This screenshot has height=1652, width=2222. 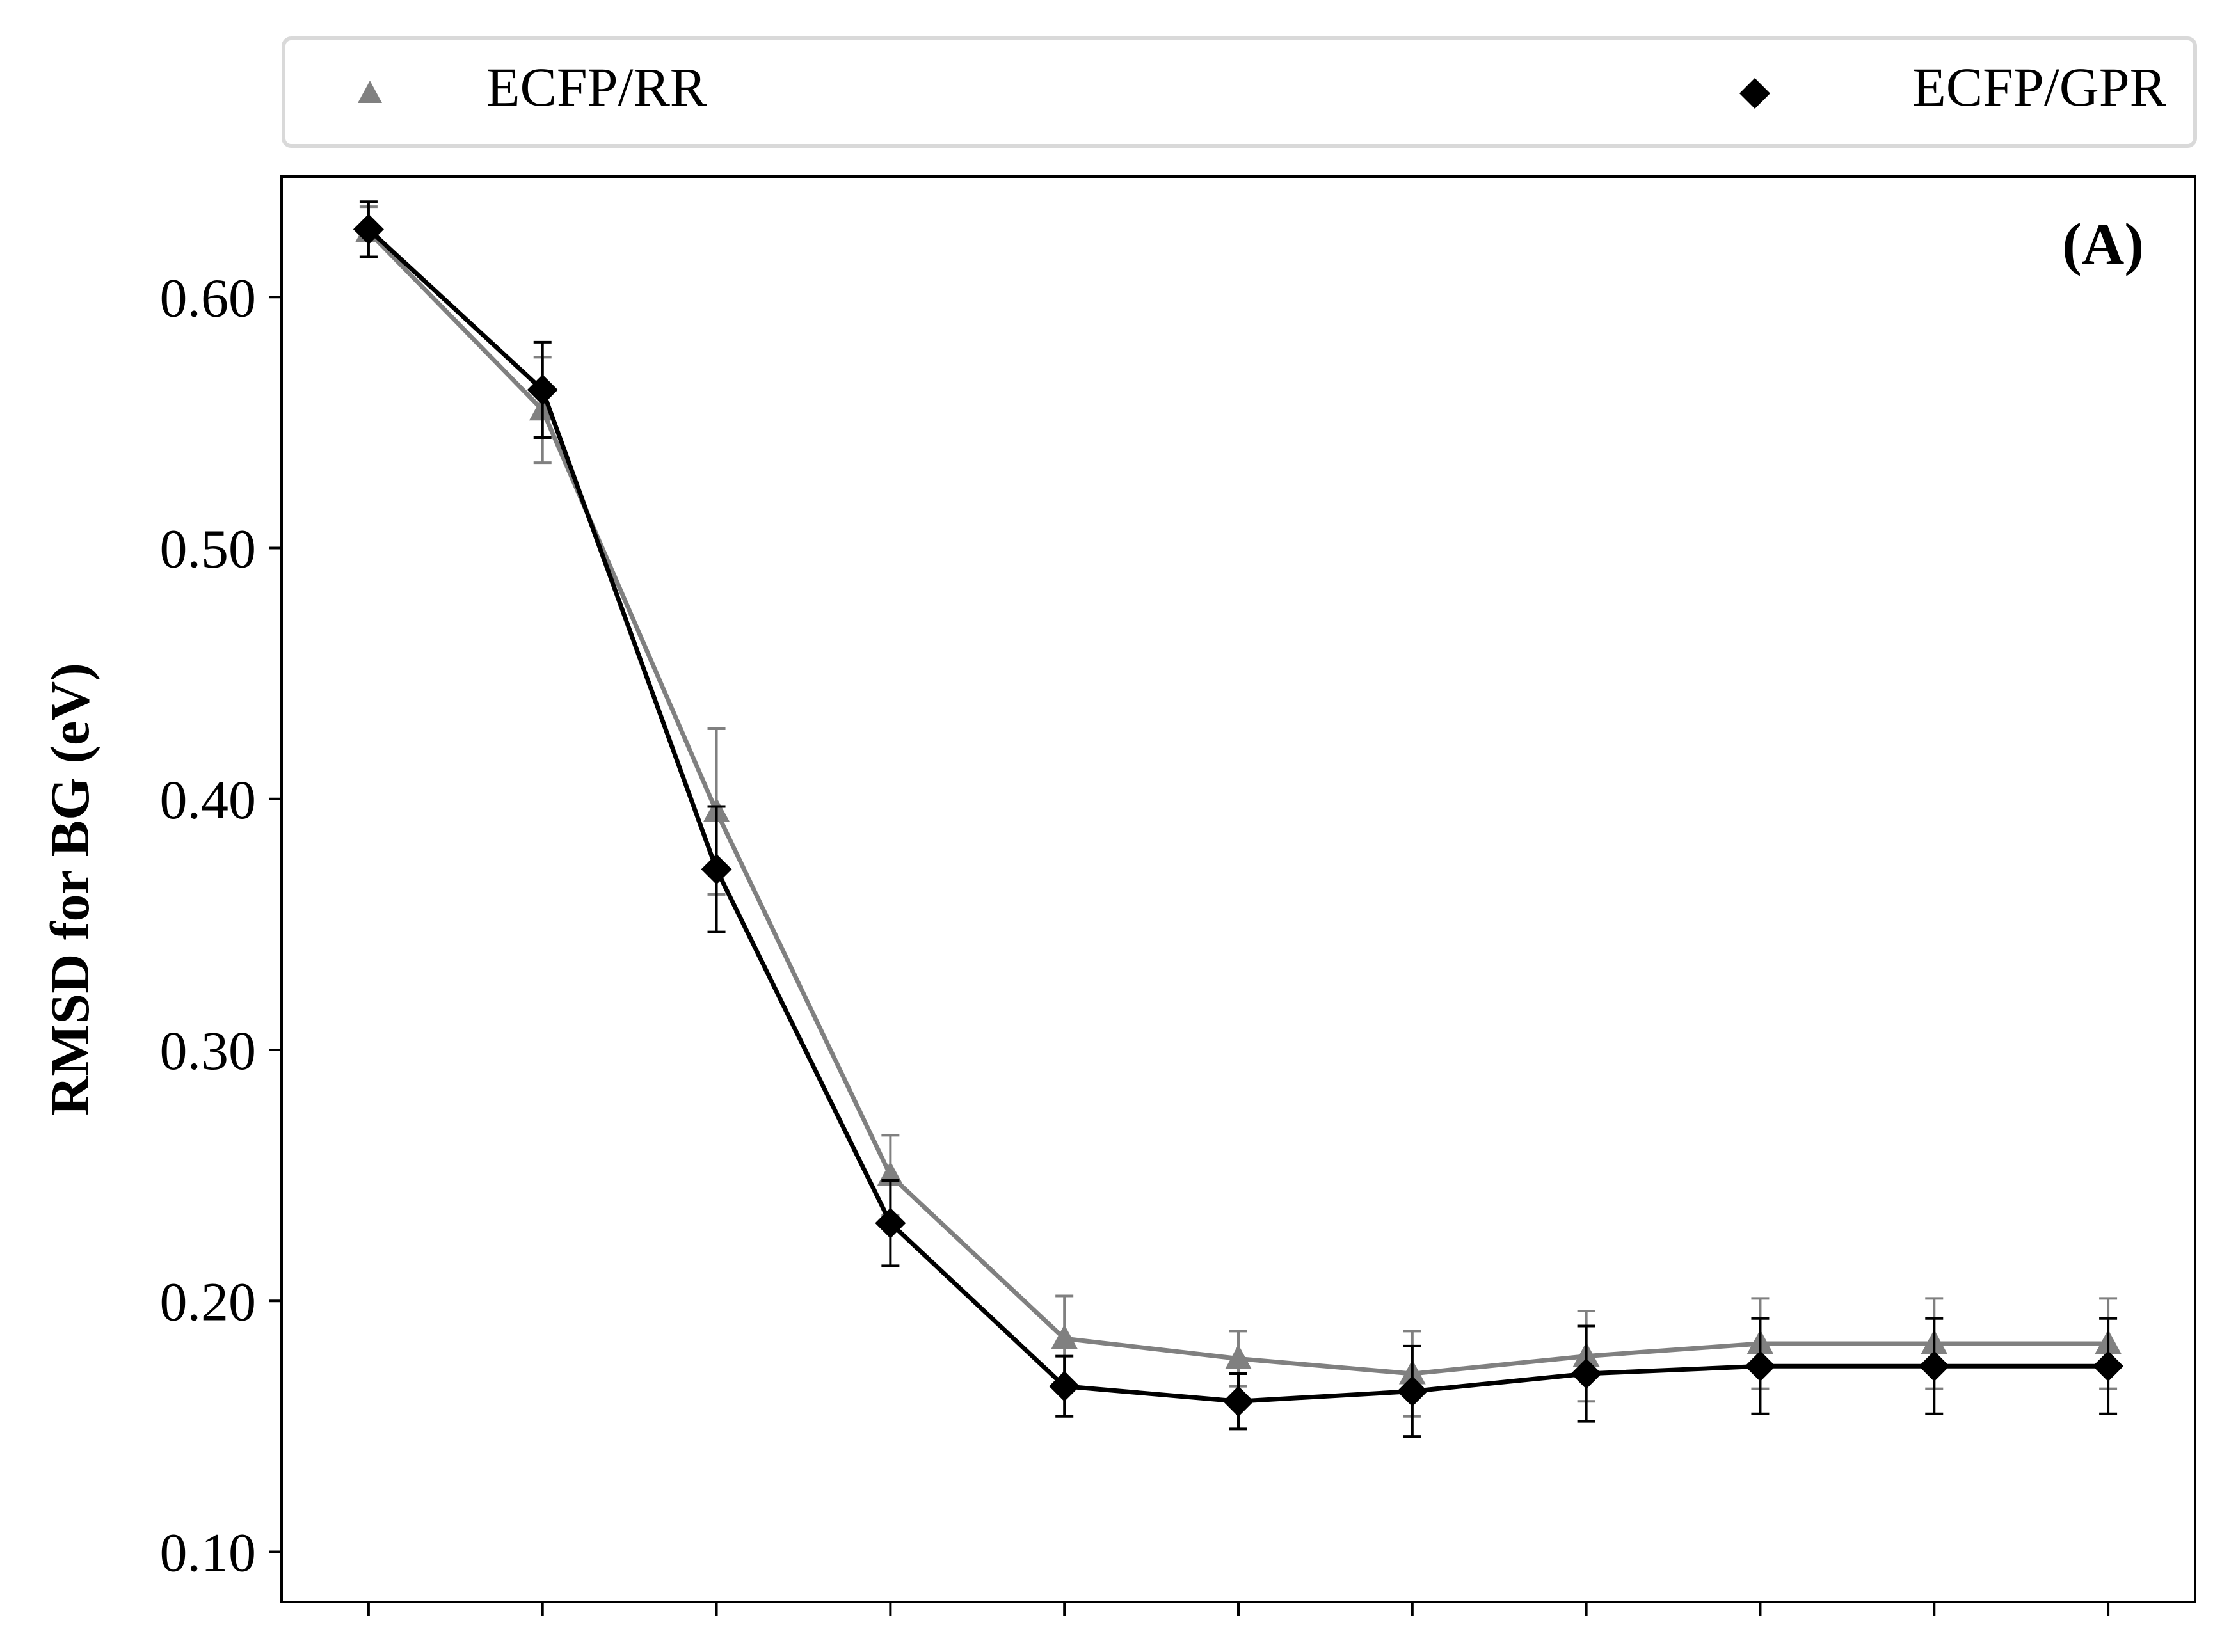 I want to click on legend-label-gpr: ECFP/GPR, so click(x=2039, y=87).